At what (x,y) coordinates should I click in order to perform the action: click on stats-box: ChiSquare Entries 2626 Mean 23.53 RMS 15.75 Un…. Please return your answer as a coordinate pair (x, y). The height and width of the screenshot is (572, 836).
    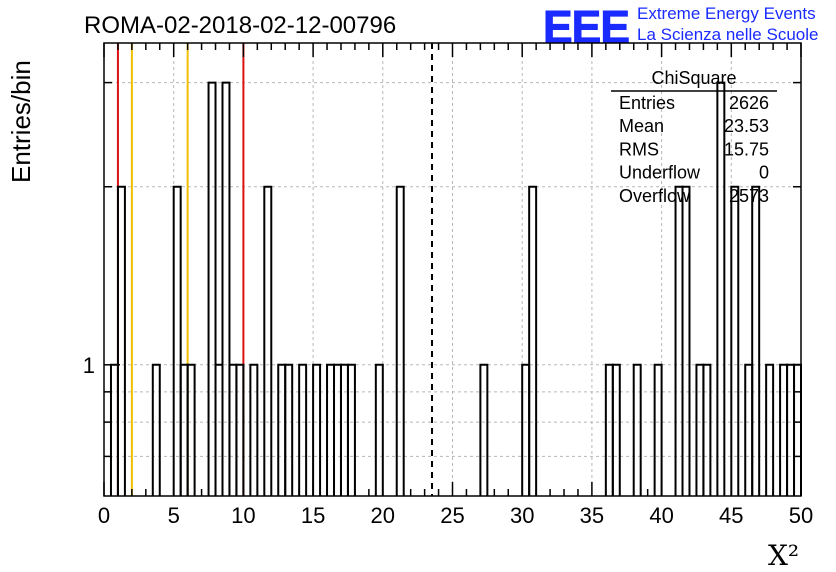
    Looking at the image, I should click on (694, 137).